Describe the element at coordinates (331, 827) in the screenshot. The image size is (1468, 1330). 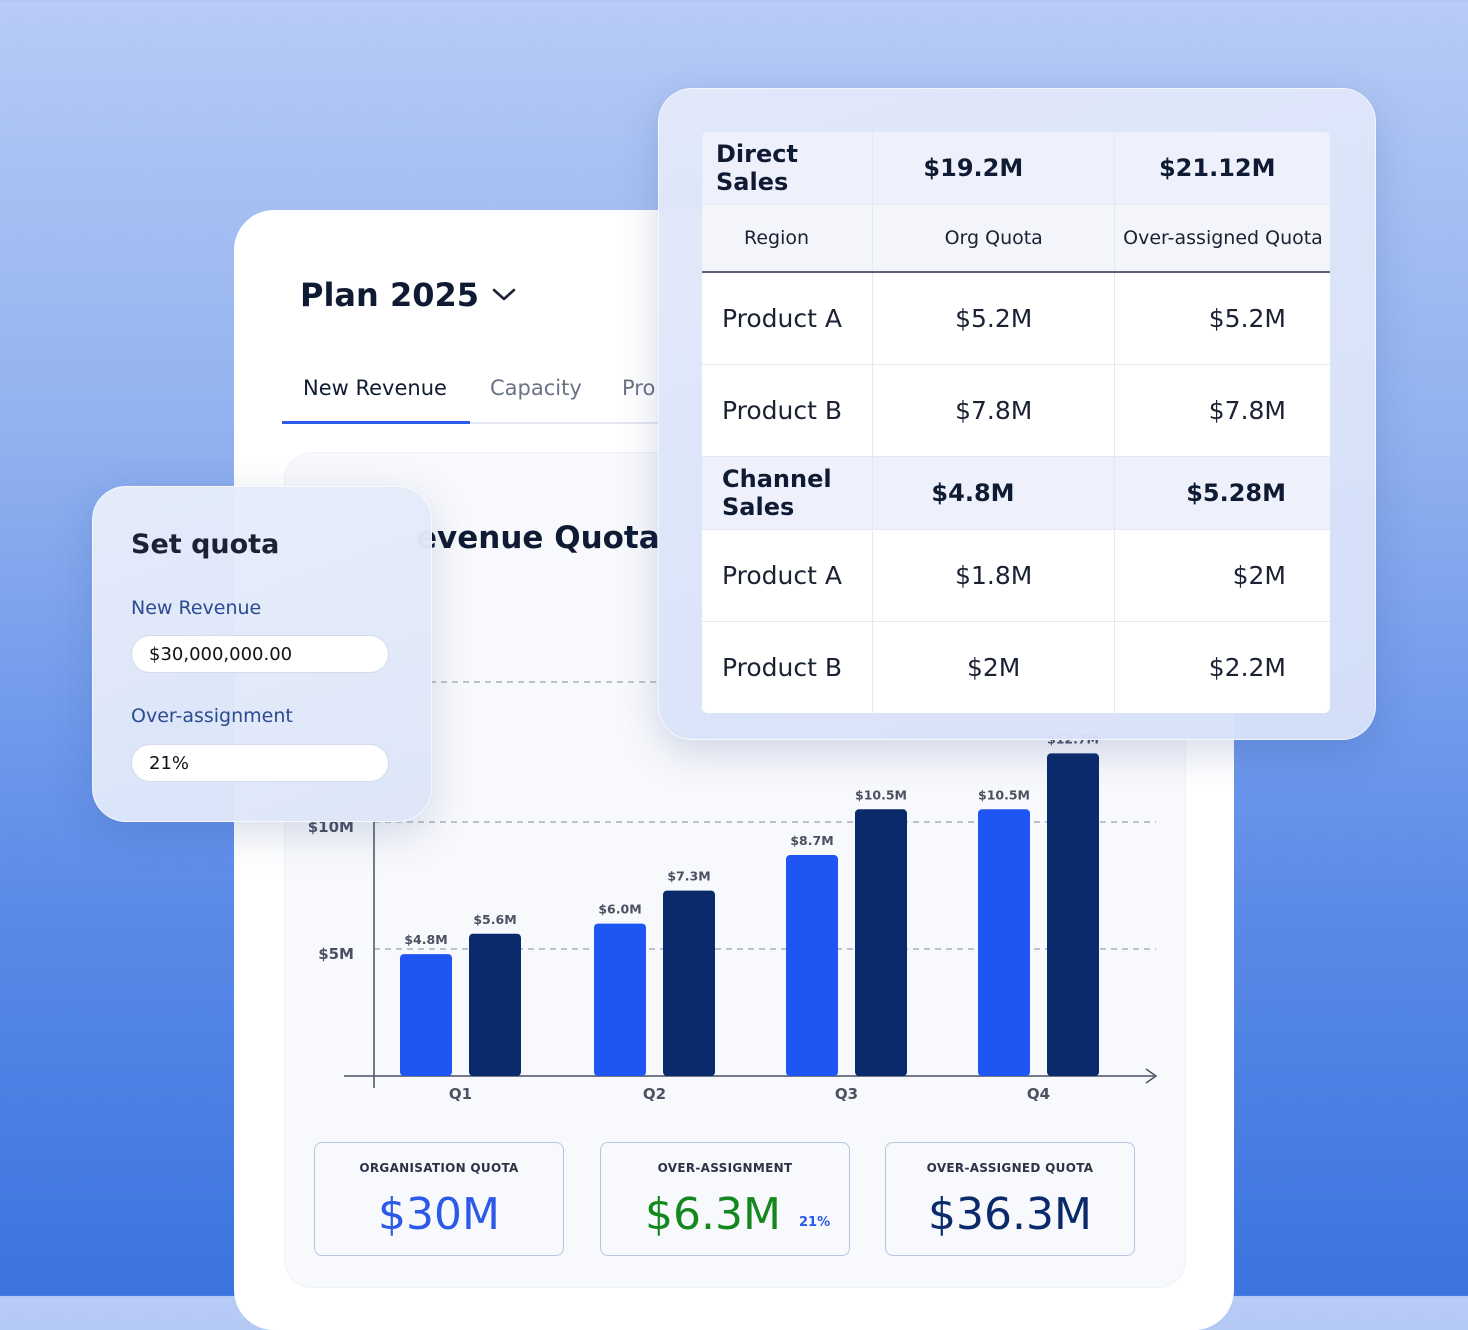
I see `y-tick-label: $10M` at that location.